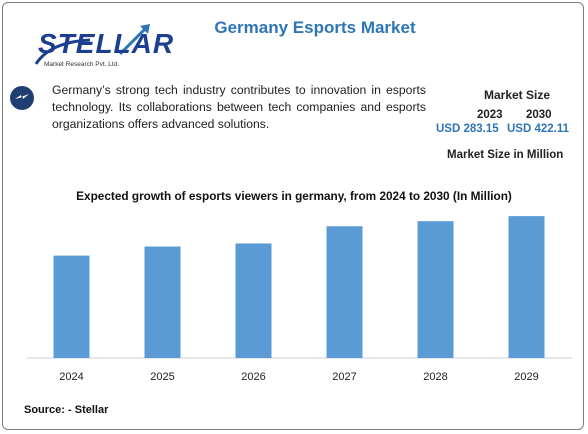 This screenshot has height=434, width=588. I want to click on page-title: Germany Esports Market, so click(315, 27).